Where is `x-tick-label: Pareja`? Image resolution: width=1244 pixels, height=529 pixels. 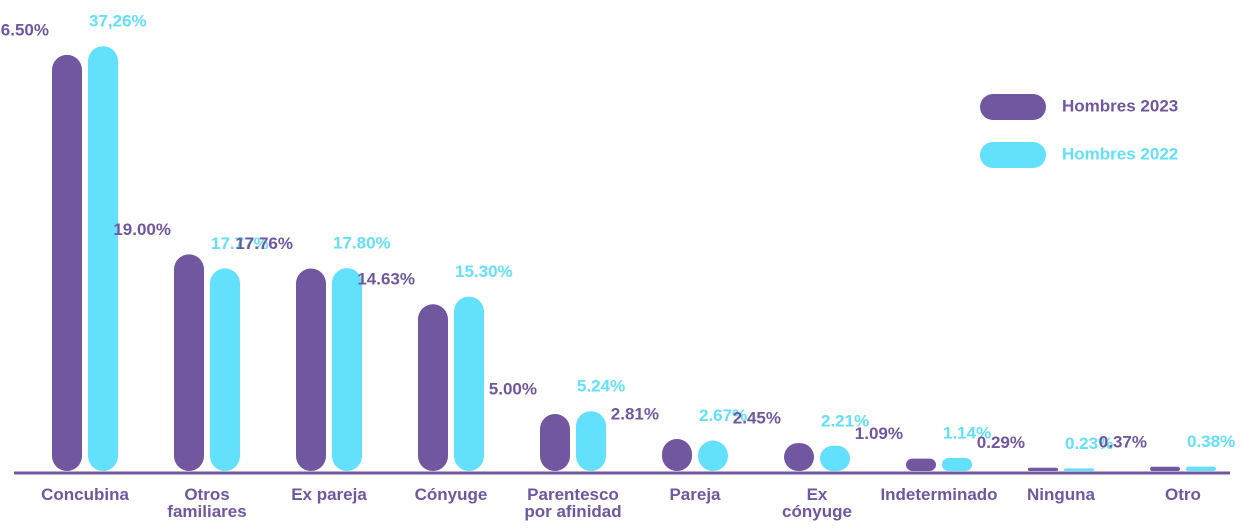
x-tick-label: Pareja is located at coordinates (695, 494).